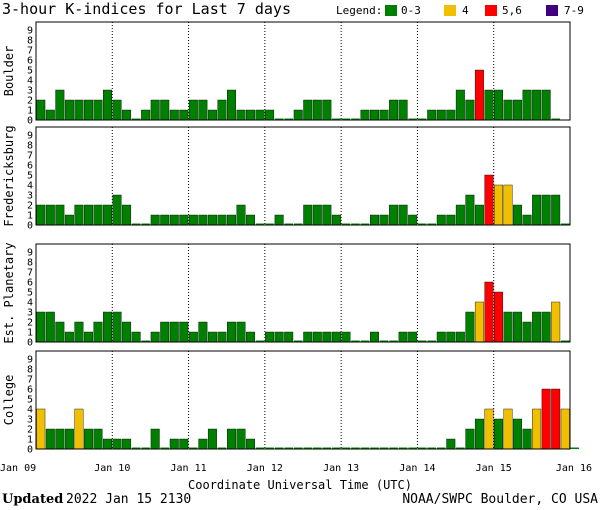 The width and height of the screenshot is (600, 510). What do you see at coordinates (30, 156) in the screenshot?
I see `y-tick-label: 7` at bounding box center [30, 156].